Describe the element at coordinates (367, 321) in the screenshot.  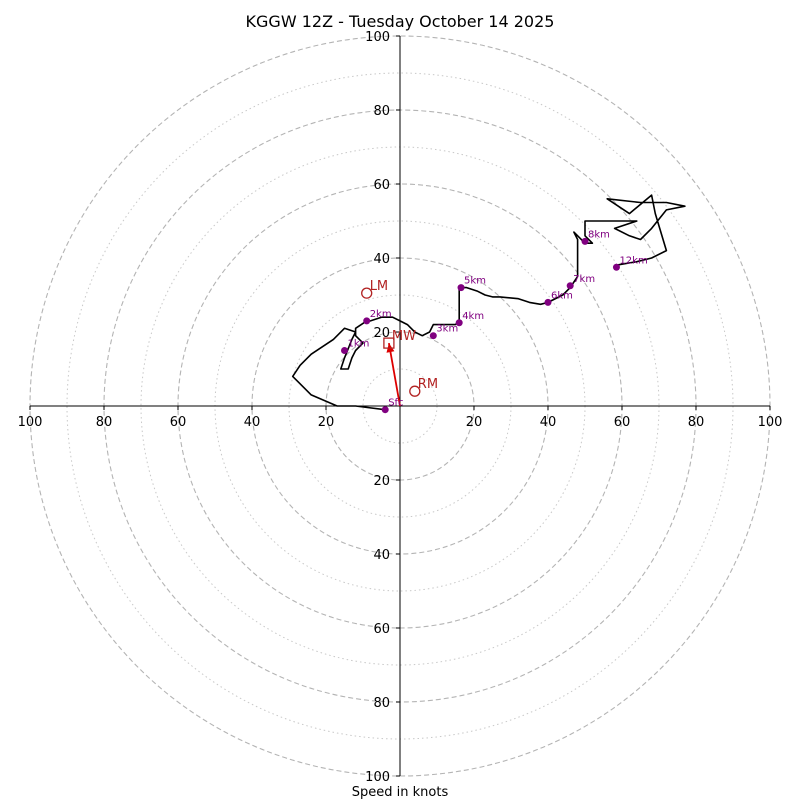
I see `height-marker-2km` at that location.